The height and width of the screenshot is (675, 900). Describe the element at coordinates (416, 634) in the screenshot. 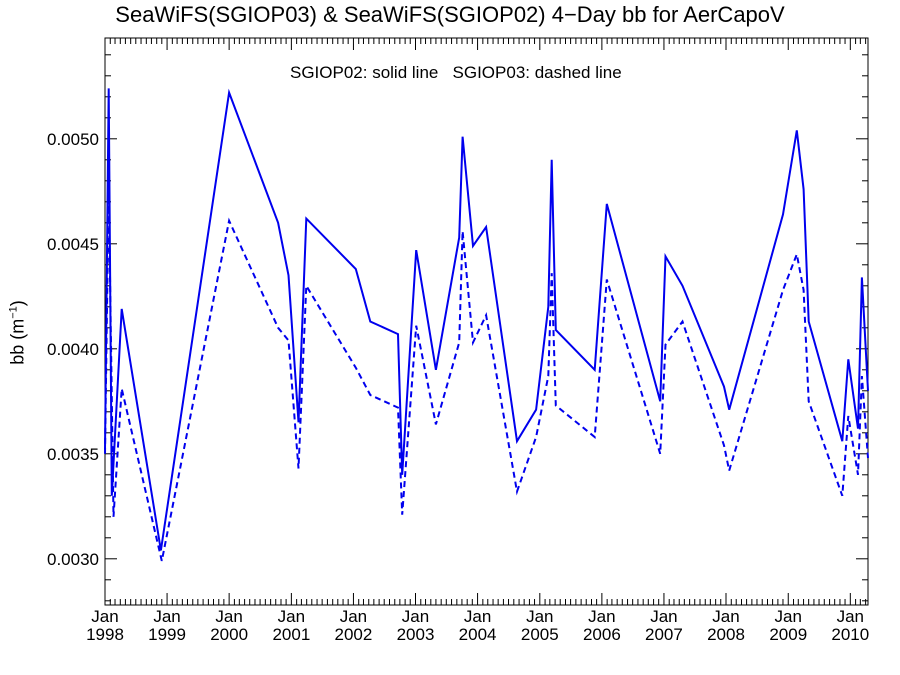

I see `x-tick-label-year: 2003` at that location.